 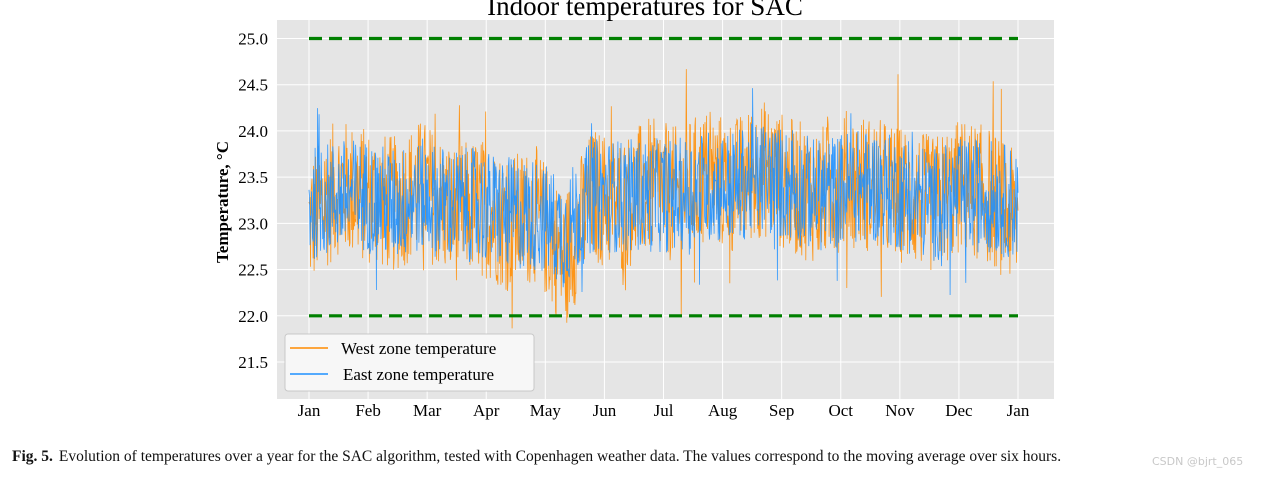 I want to click on x-tick-label: Aug, so click(x=723, y=410).